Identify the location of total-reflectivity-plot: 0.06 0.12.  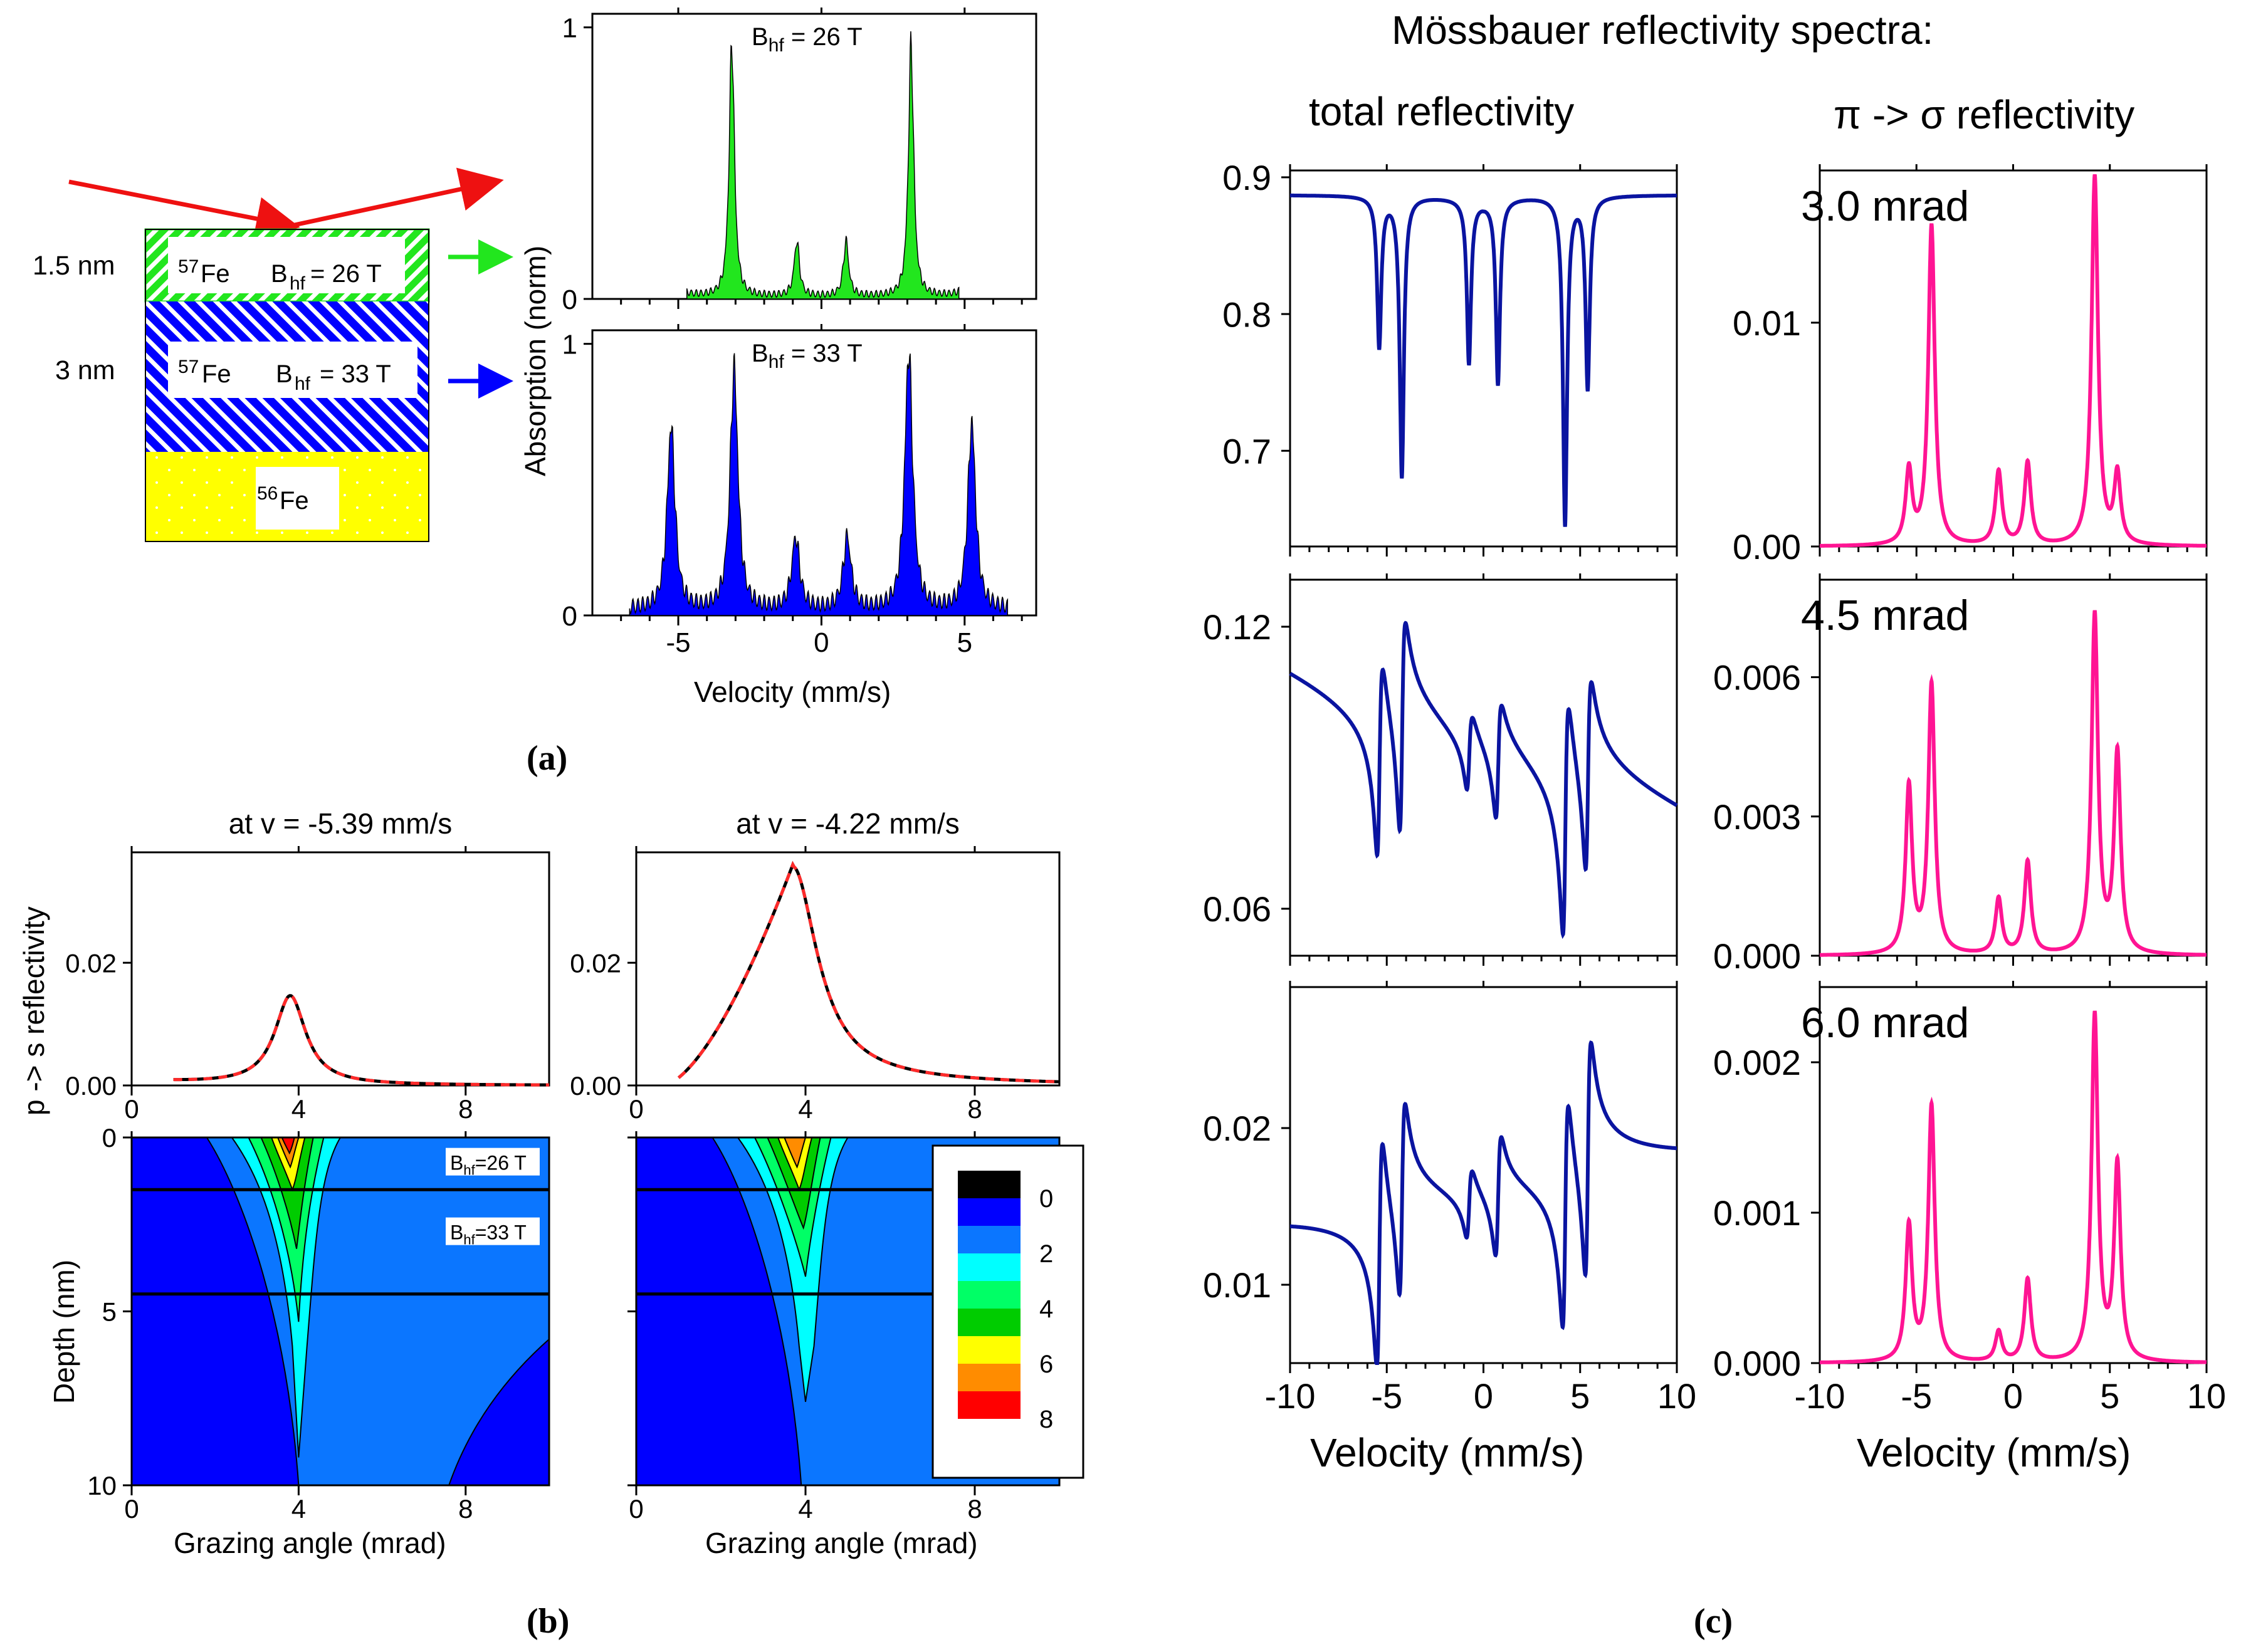
(1441, 769).